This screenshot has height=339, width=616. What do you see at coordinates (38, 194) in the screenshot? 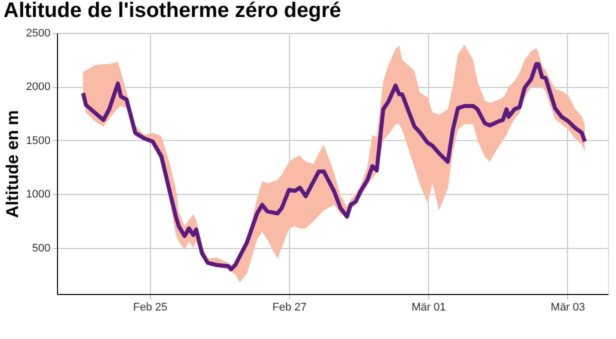
I see `y-tick-label: 1000` at bounding box center [38, 194].